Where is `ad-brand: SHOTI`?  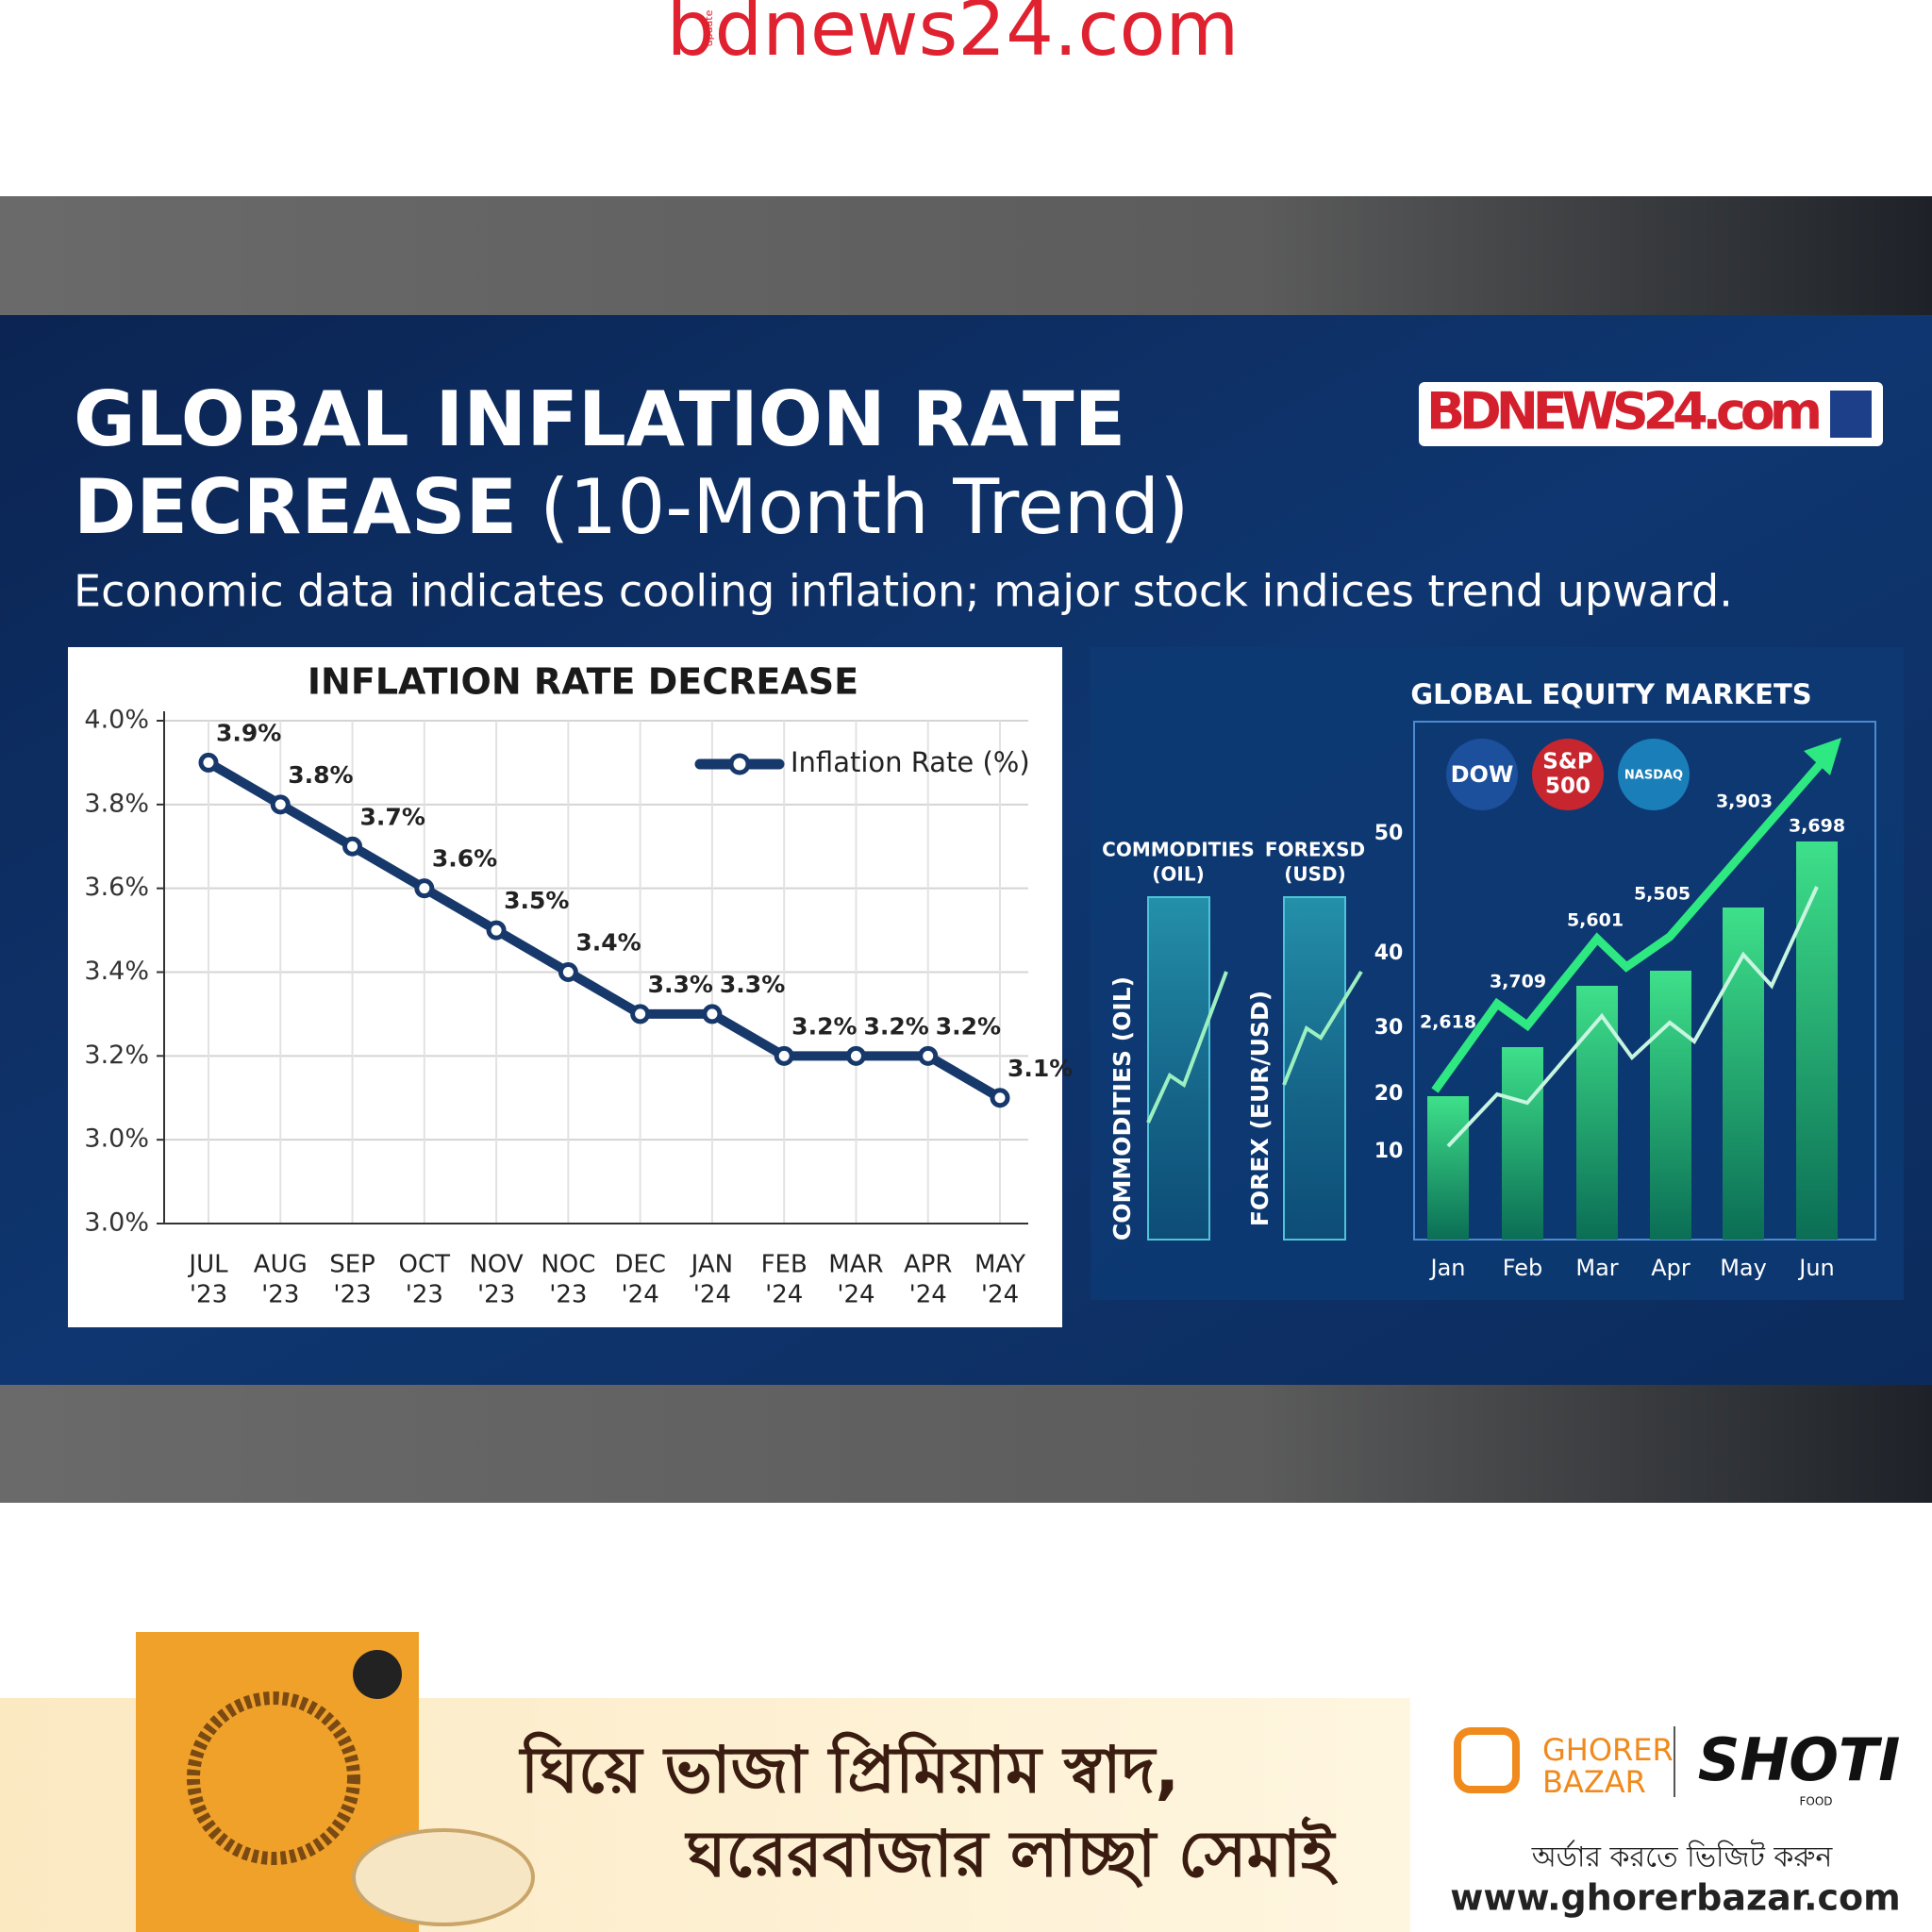 ad-brand: SHOTI is located at coordinates (1800, 1760).